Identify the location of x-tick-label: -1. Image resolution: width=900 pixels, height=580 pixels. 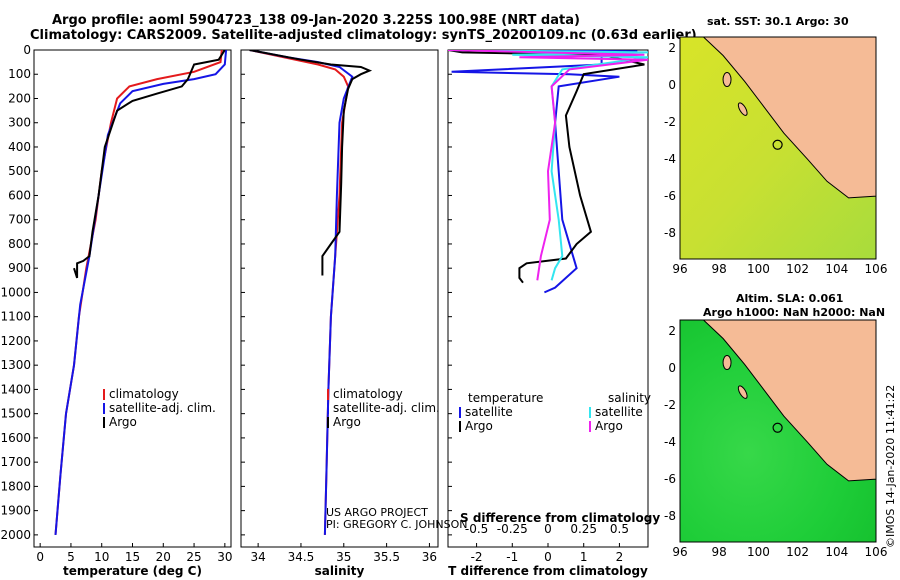
(512, 557).